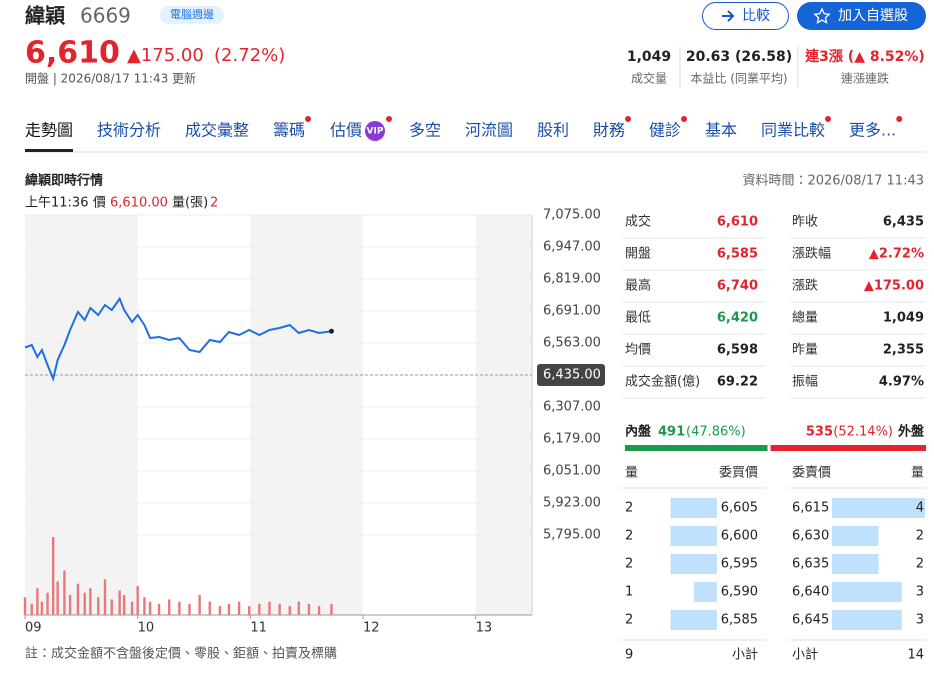 This screenshot has width=934, height=674. What do you see at coordinates (129, 130) in the screenshot?
I see `nav-tab: 技術分析` at bounding box center [129, 130].